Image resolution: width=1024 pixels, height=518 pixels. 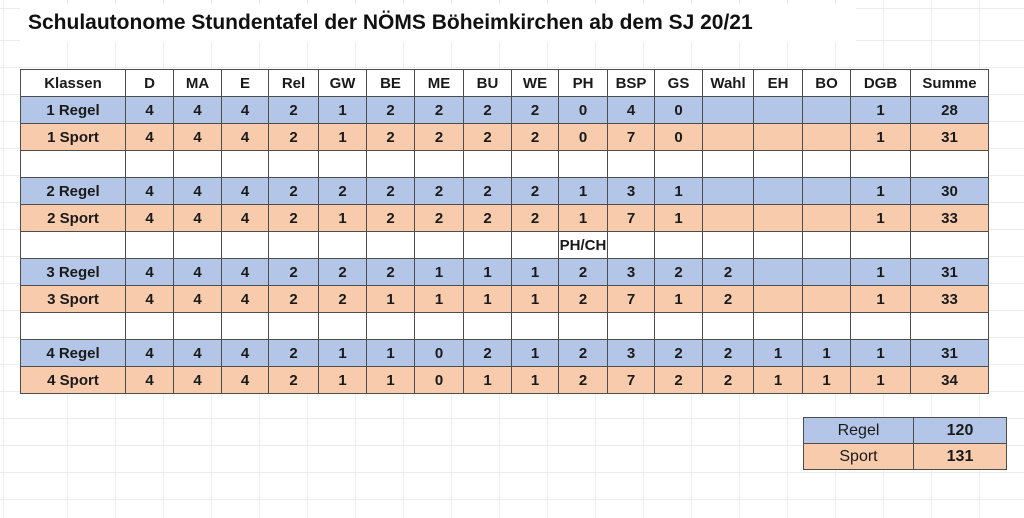 What do you see at coordinates (504, 110) in the screenshot?
I see `table-row: 1 Regel 4 4 4 2 1 2 2 2 2 0 4 0 1 28` at bounding box center [504, 110].